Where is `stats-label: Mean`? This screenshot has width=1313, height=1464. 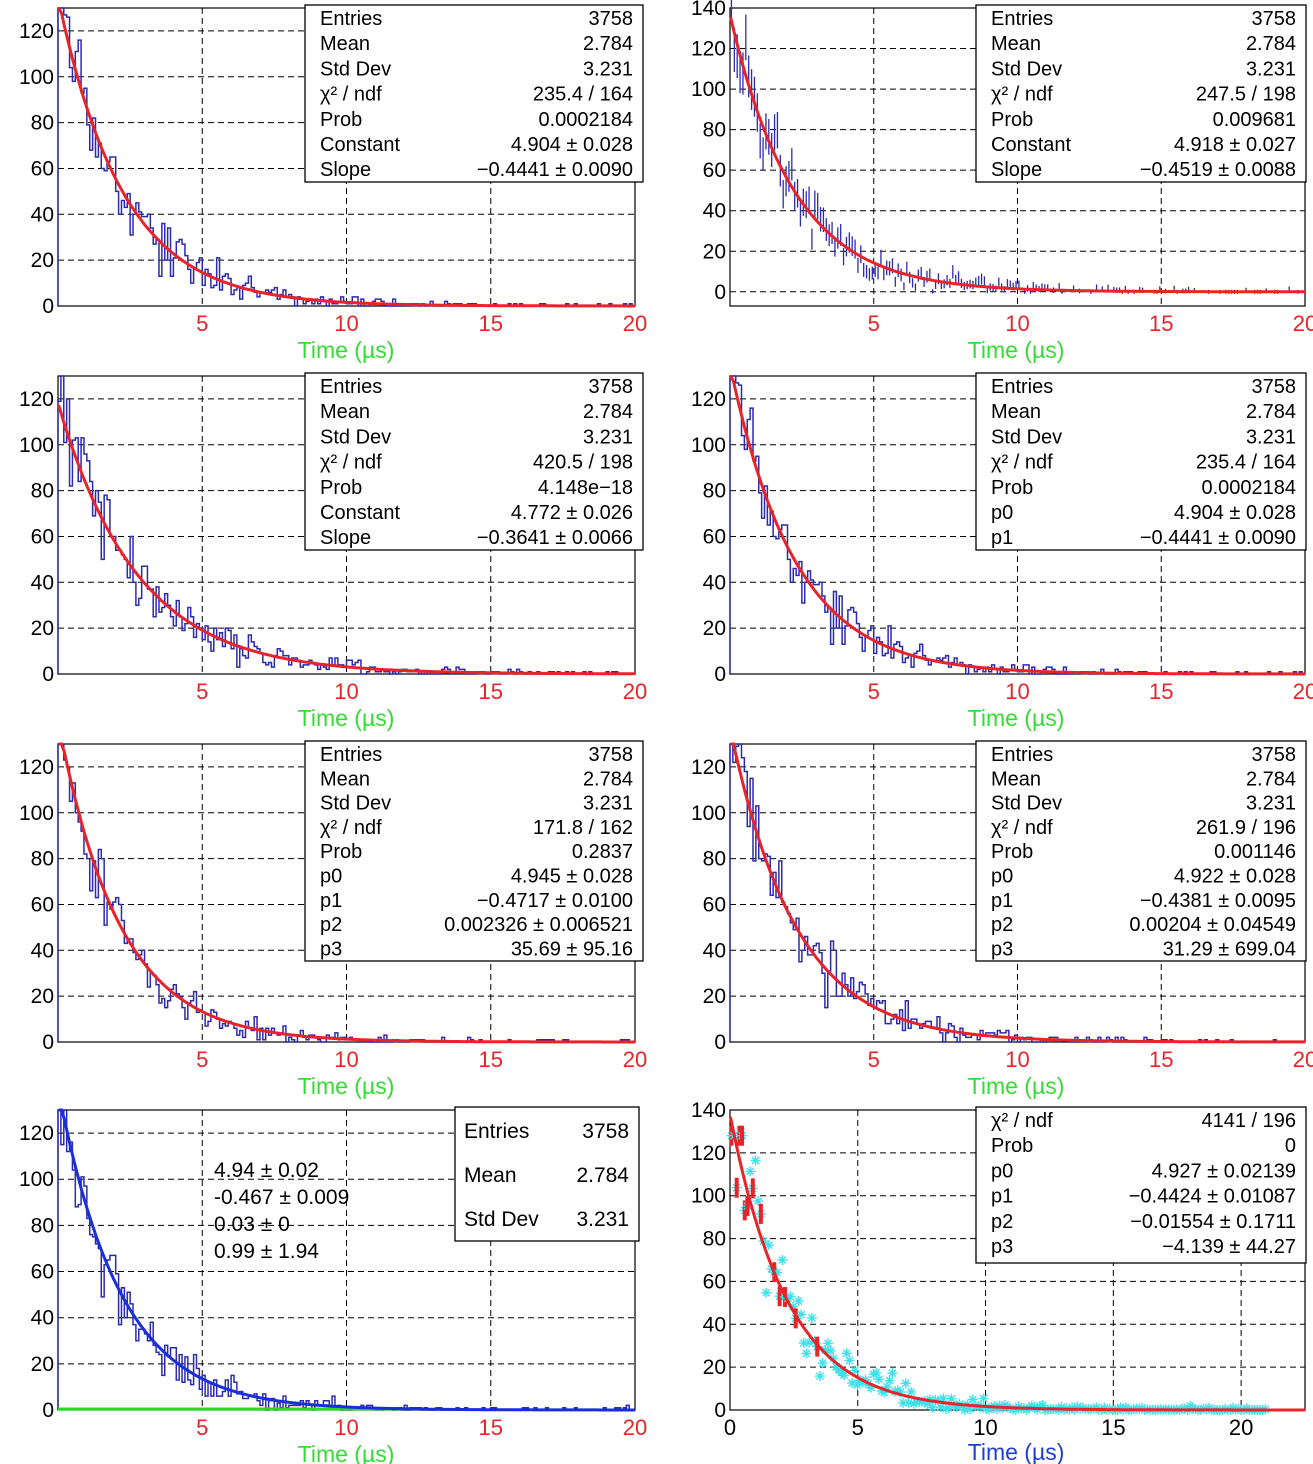
stats-label: Mean is located at coordinates (1016, 412).